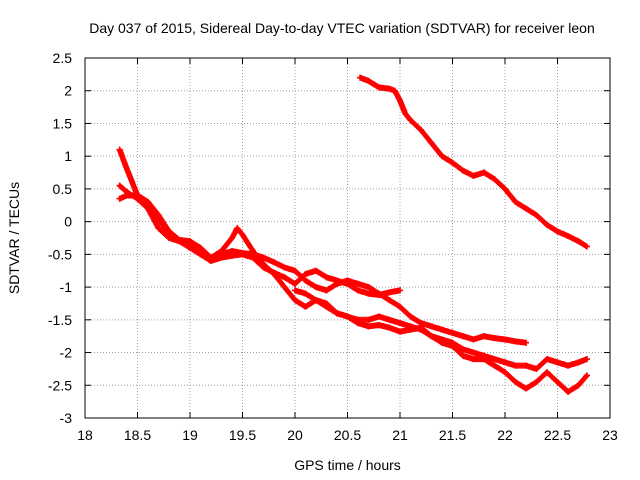 Image resolution: width=640 pixels, height=480 pixels. I want to click on y-tick-label: 1.5, so click(63, 123).